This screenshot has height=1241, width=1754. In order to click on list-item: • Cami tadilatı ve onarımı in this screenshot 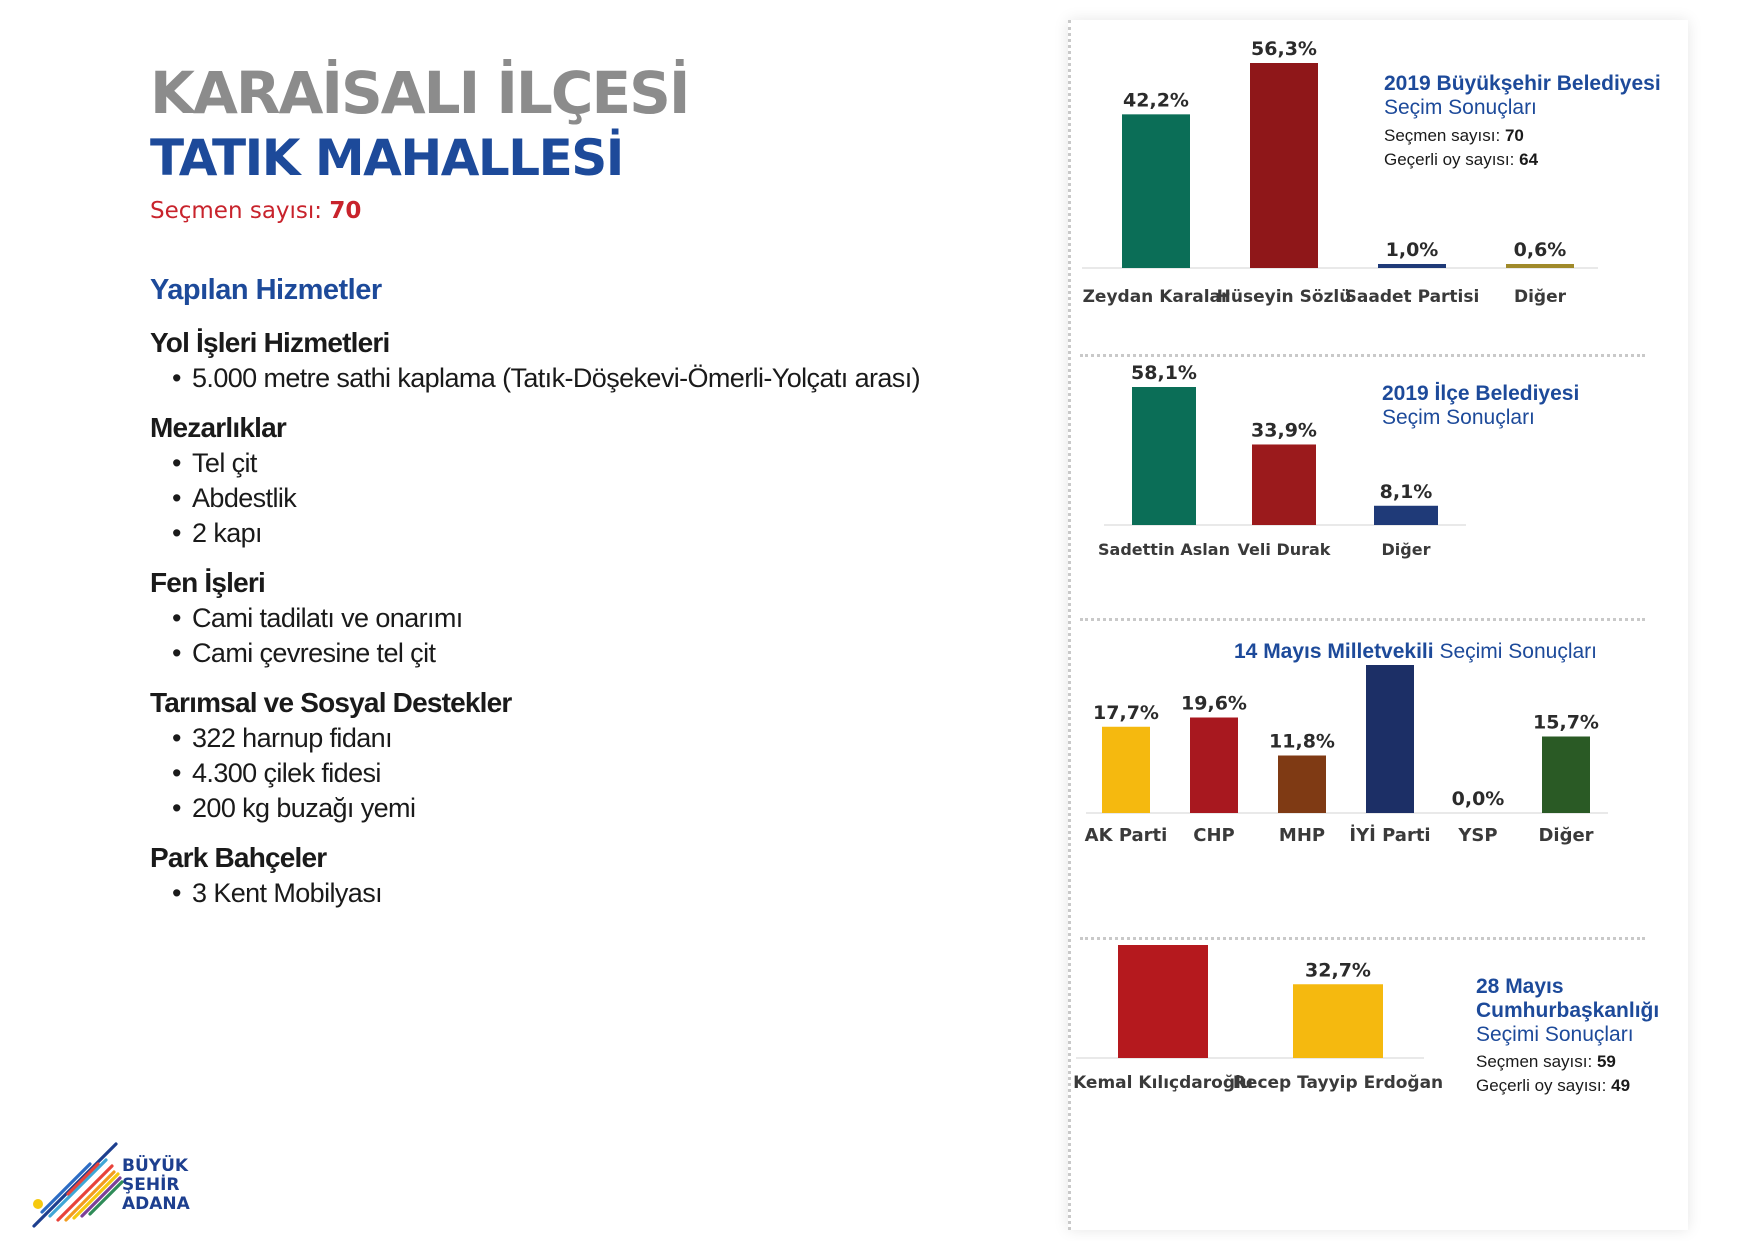, I will do `click(317, 618)`.